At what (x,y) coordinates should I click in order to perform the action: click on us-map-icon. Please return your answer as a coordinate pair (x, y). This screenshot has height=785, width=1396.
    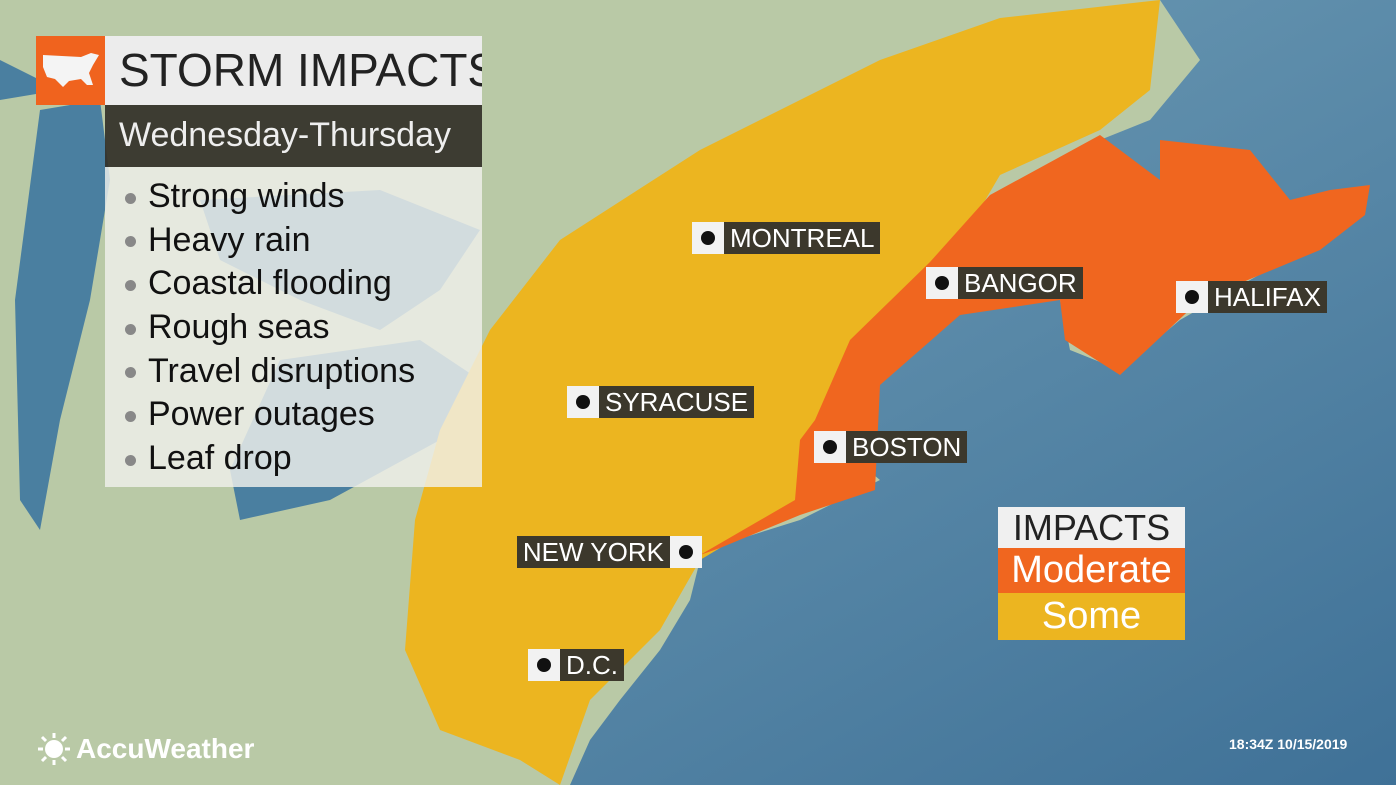
    Looking at the image, I should click on (70, 70).